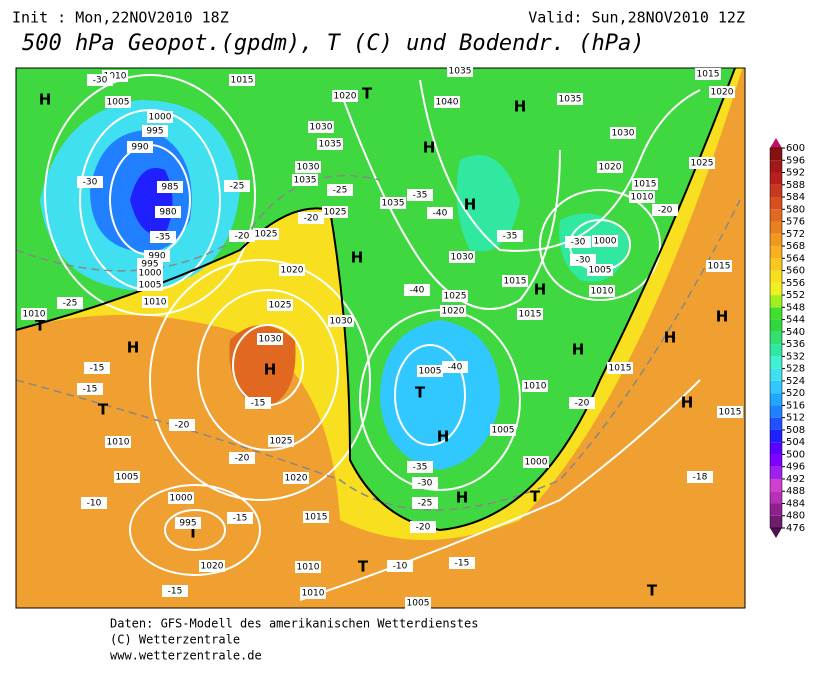 Image resolution: width=823 pixels, height=681 pixels. I want to click on colorbar-label: 572, so click(795, 234).